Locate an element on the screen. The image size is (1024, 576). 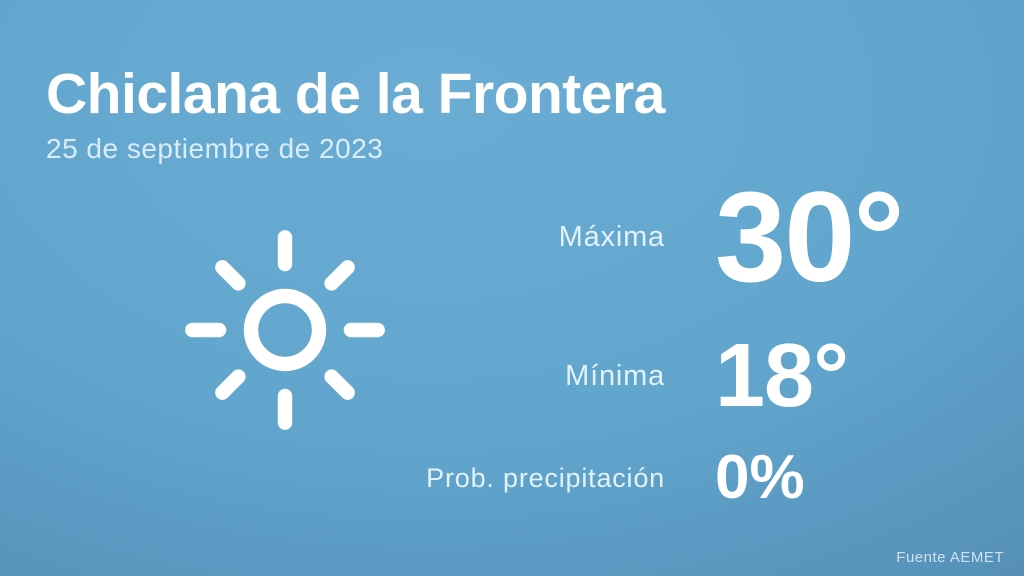
page-title: Chiclana de la Frontera is located at coordinates (355, 94).